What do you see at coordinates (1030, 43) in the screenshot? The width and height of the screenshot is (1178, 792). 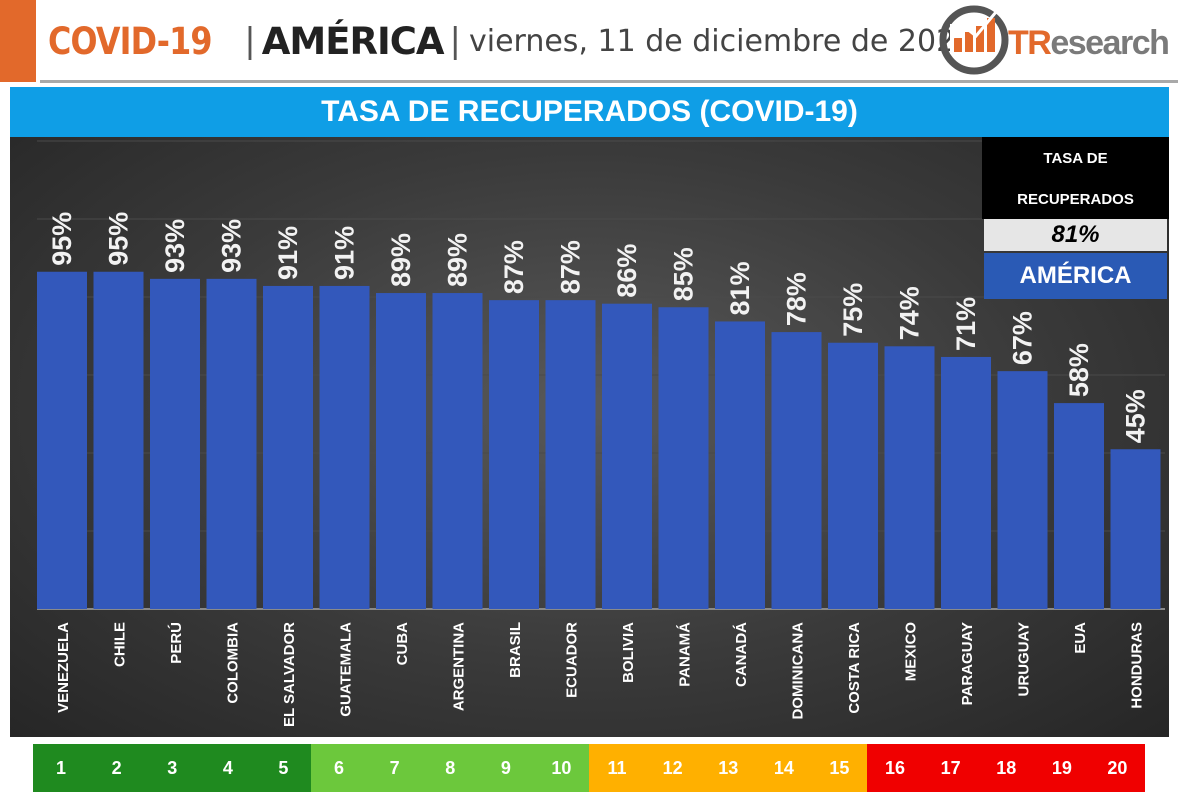 I see `logo-text-tr: TR` at bounding box center [1030, 43].